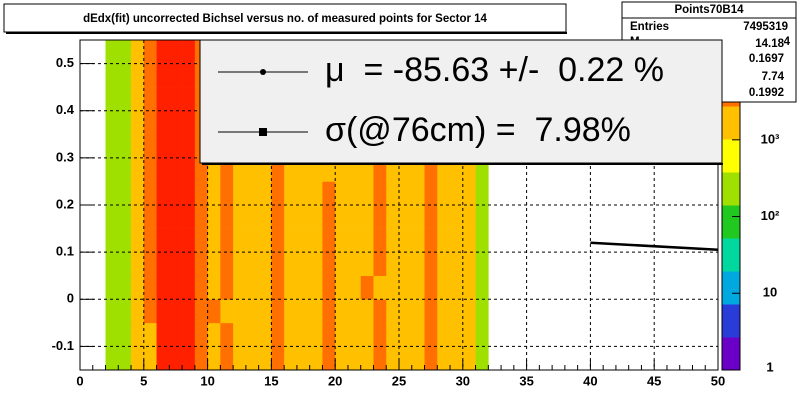 This screenshot has width=799, height=412. Describe the element at coordinates (769, 366) in the screenshot. I see `z-tick-label: 1` at that location.